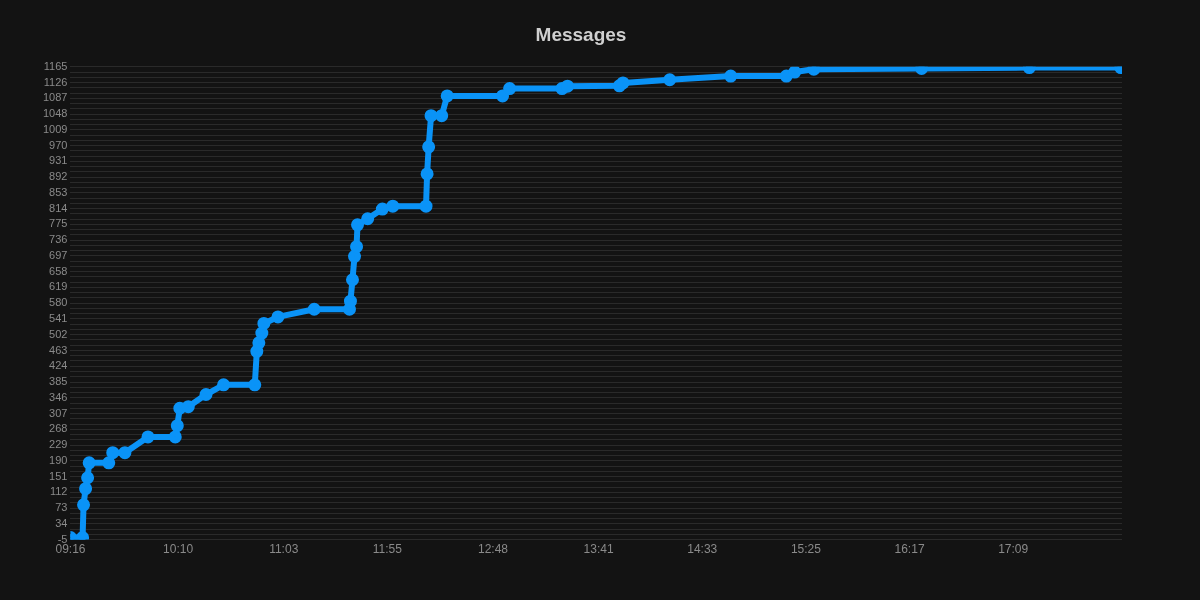  What do you see at coordinates (598, 549) in the screenshot?
I see `x-tick-label: 13:41` at bounding box center [598, 549].